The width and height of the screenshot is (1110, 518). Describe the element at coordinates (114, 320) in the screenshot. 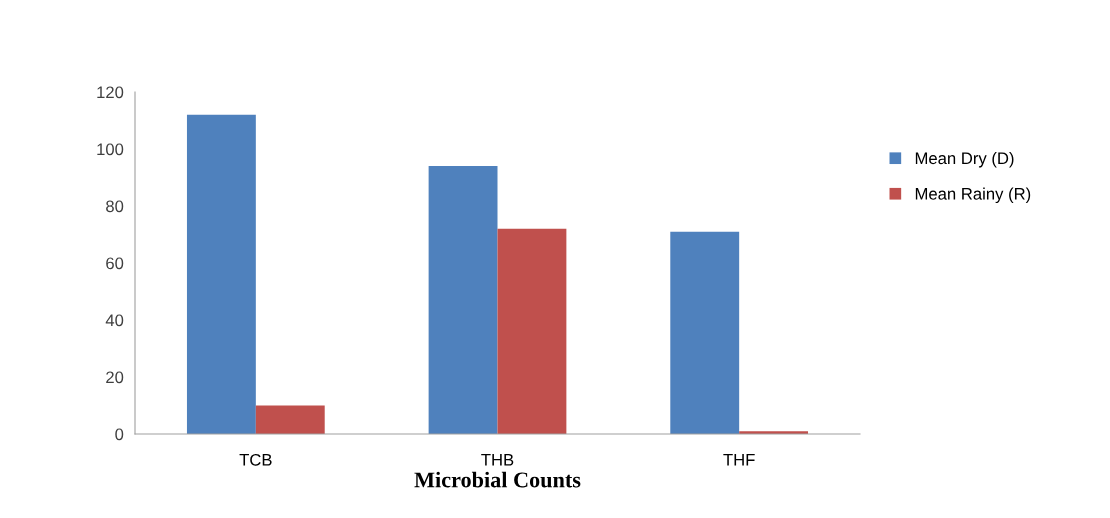

I see `y-tick-label: 40` at that location.